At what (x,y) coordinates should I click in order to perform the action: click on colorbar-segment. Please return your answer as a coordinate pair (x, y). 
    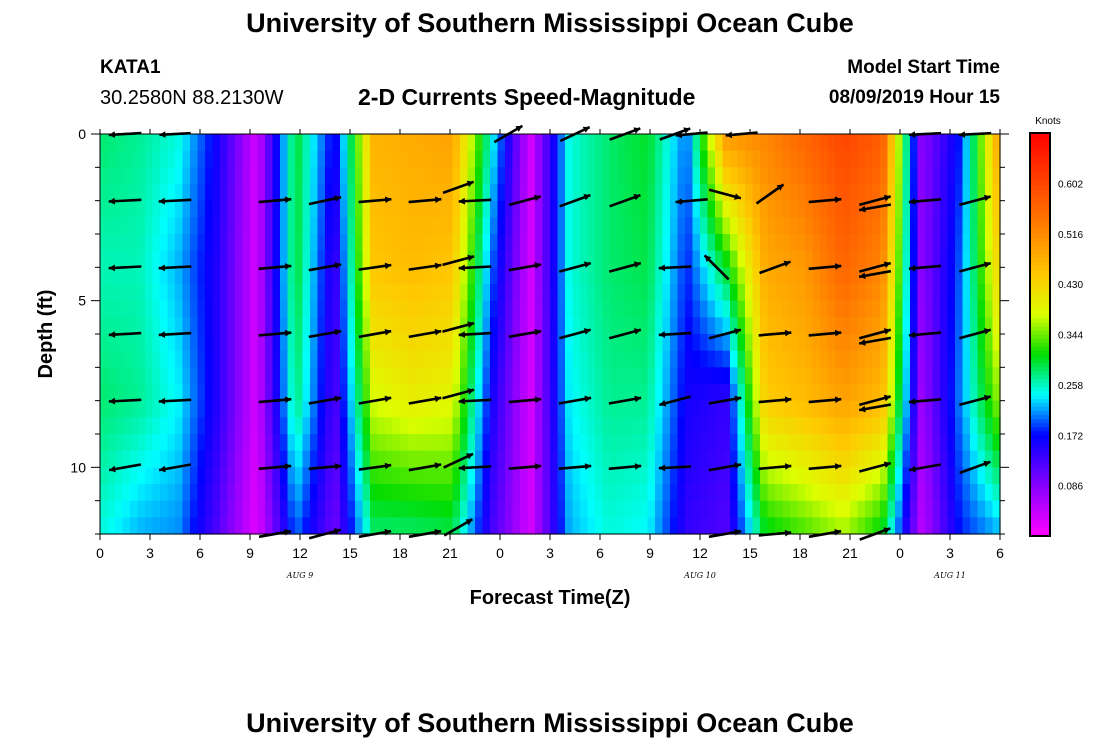
    Looking at the image, I should click on (1040, 321).